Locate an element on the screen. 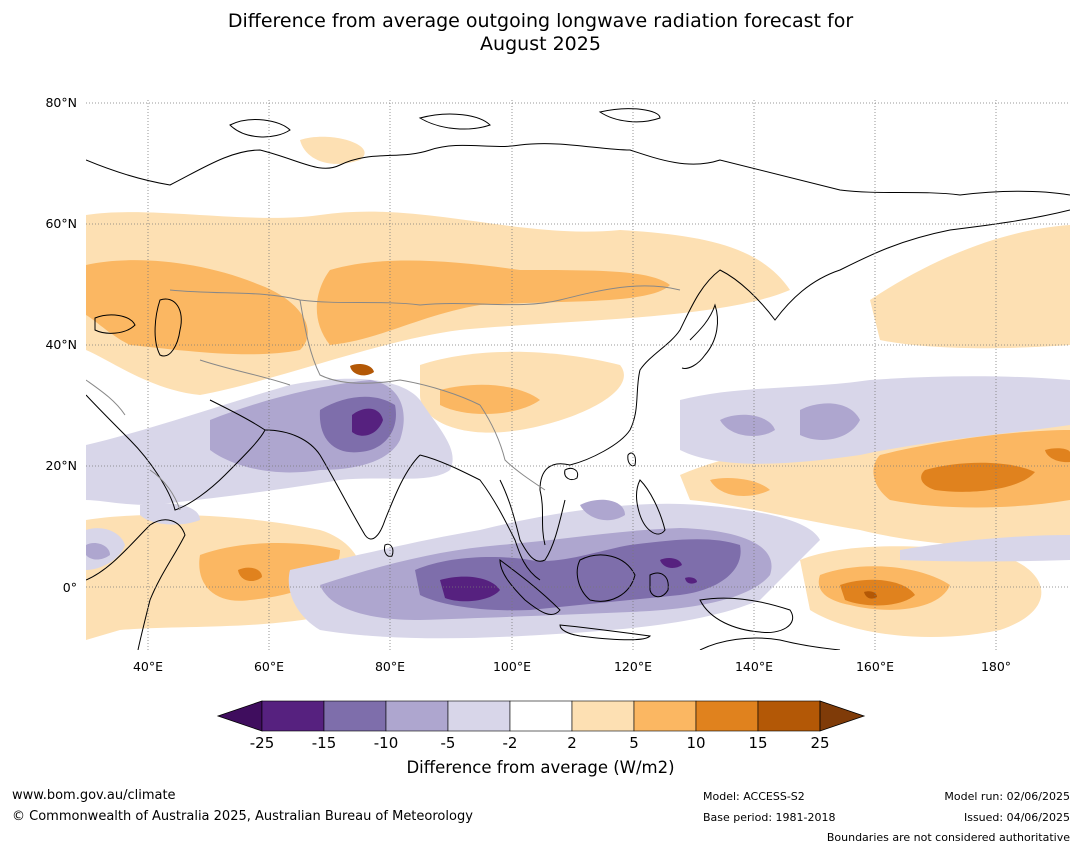 The image size is (1081, 850). colorbar-tick-label: 25 is located at coordinates (819, 743).